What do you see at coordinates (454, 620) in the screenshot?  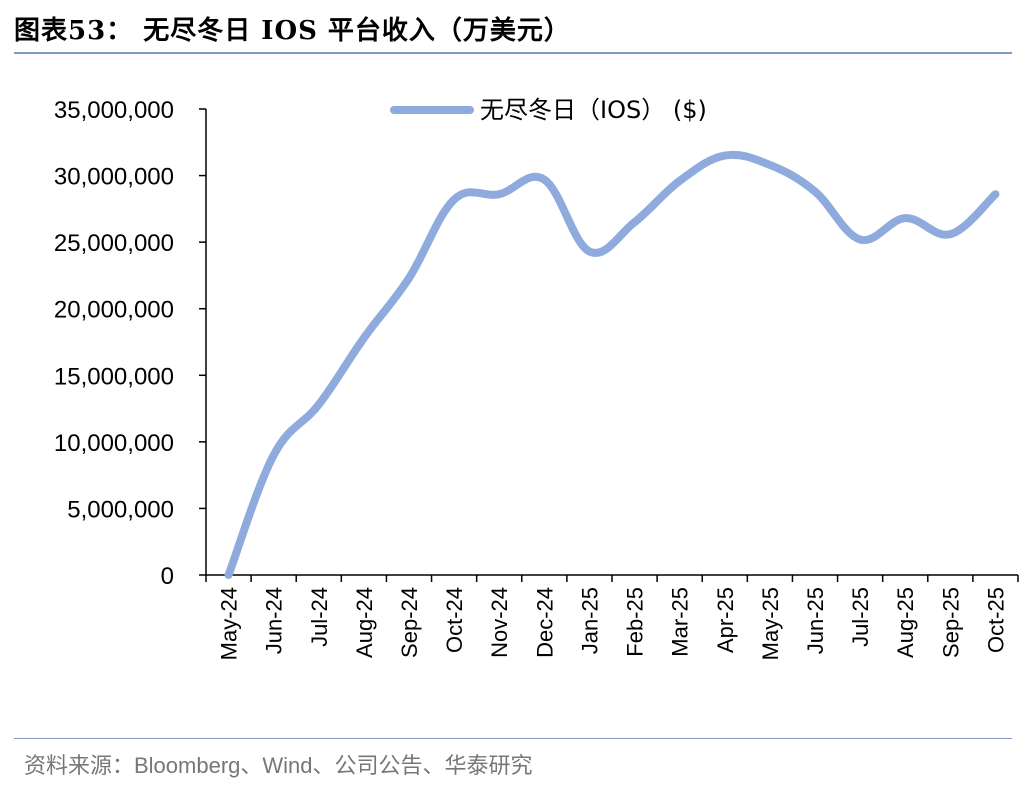 I see `x-tick-label: Oct-24` at bounding box center [454, 620].